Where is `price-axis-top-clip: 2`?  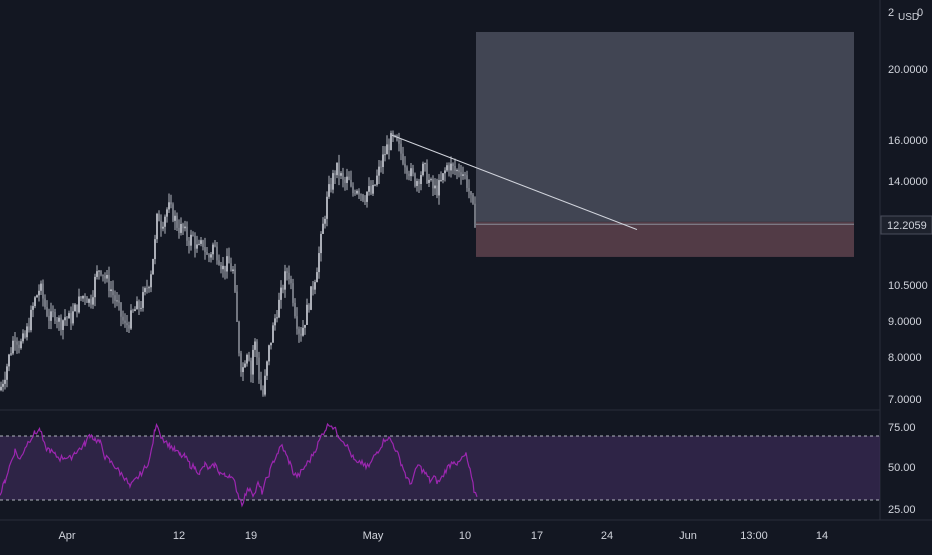
price-axis-top-clip: 2 is located at coordinates (891, 13).